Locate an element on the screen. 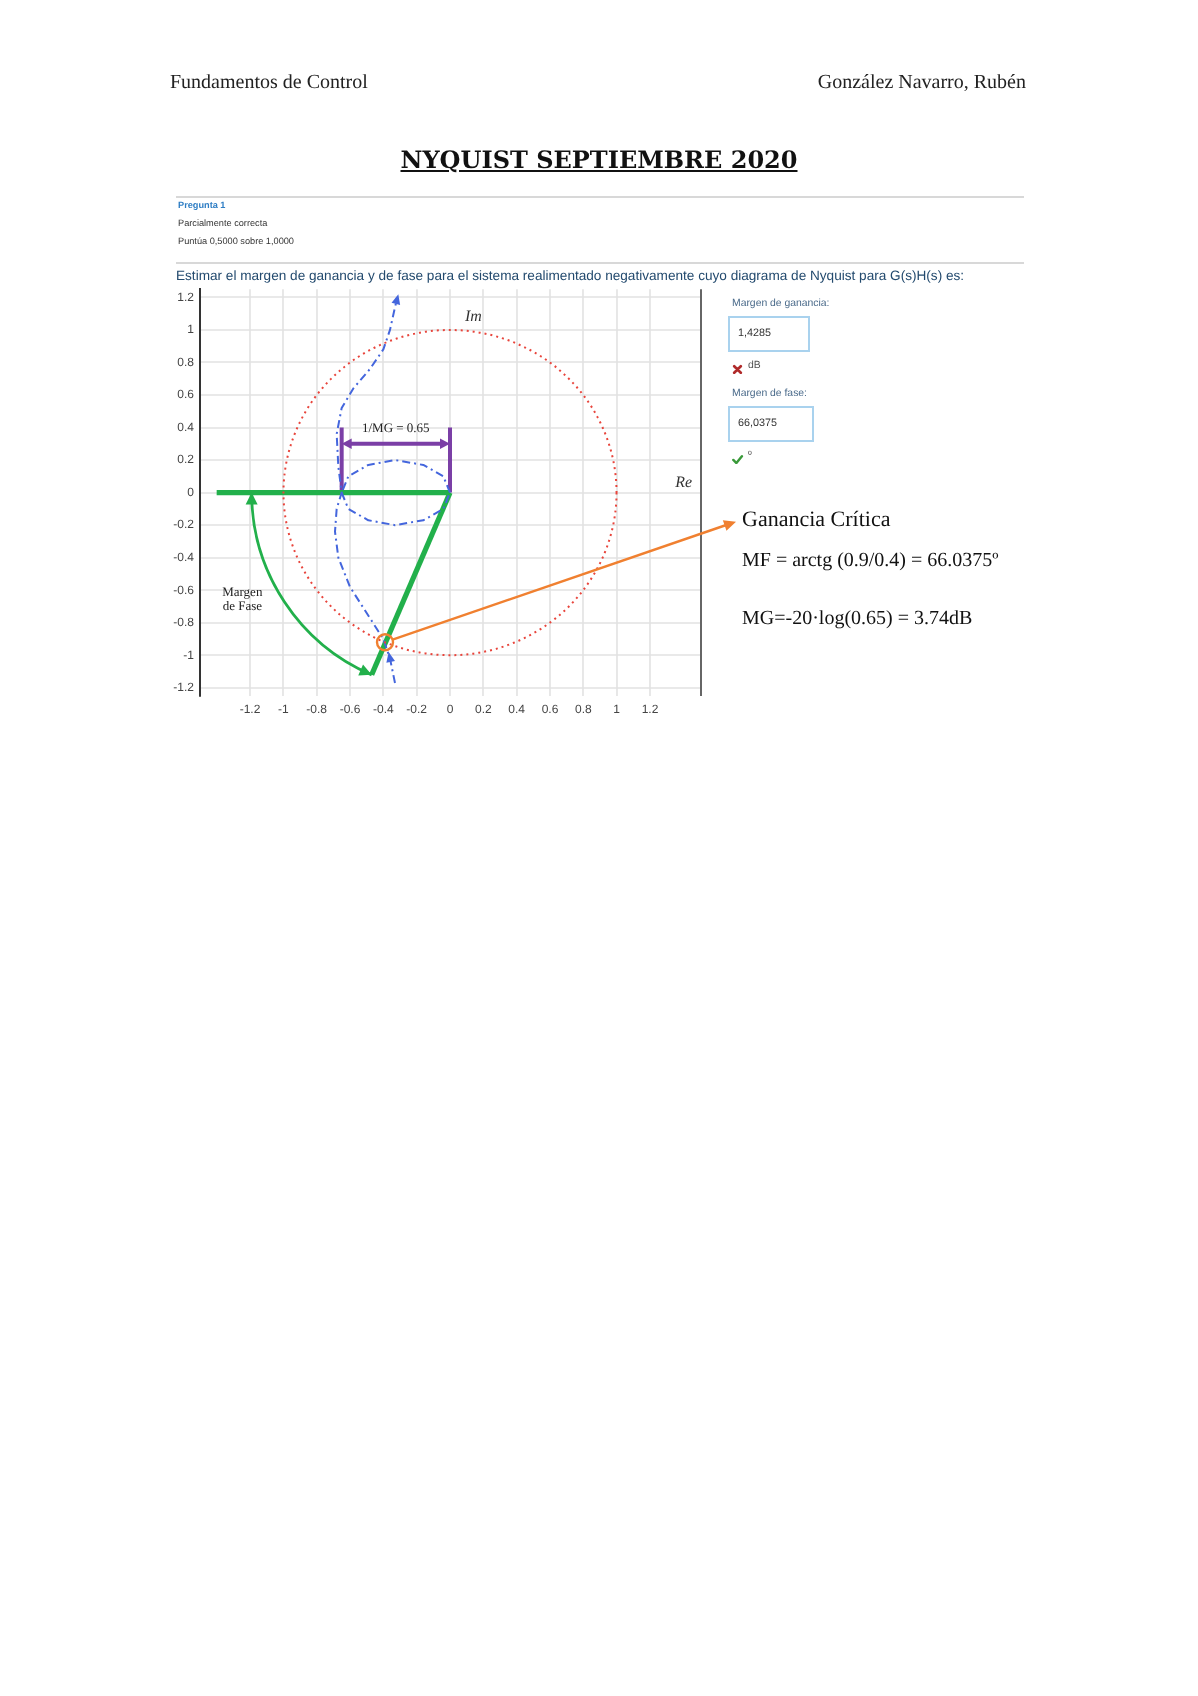 The height and width of the screenshot is (1696, 1198). y-axis-title: Im is located at coordinates (473, 316).